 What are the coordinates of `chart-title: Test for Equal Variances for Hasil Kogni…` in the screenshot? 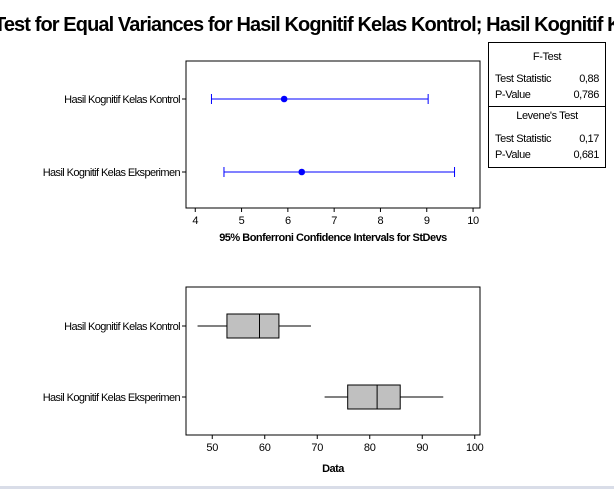 It's located at (307, 25).